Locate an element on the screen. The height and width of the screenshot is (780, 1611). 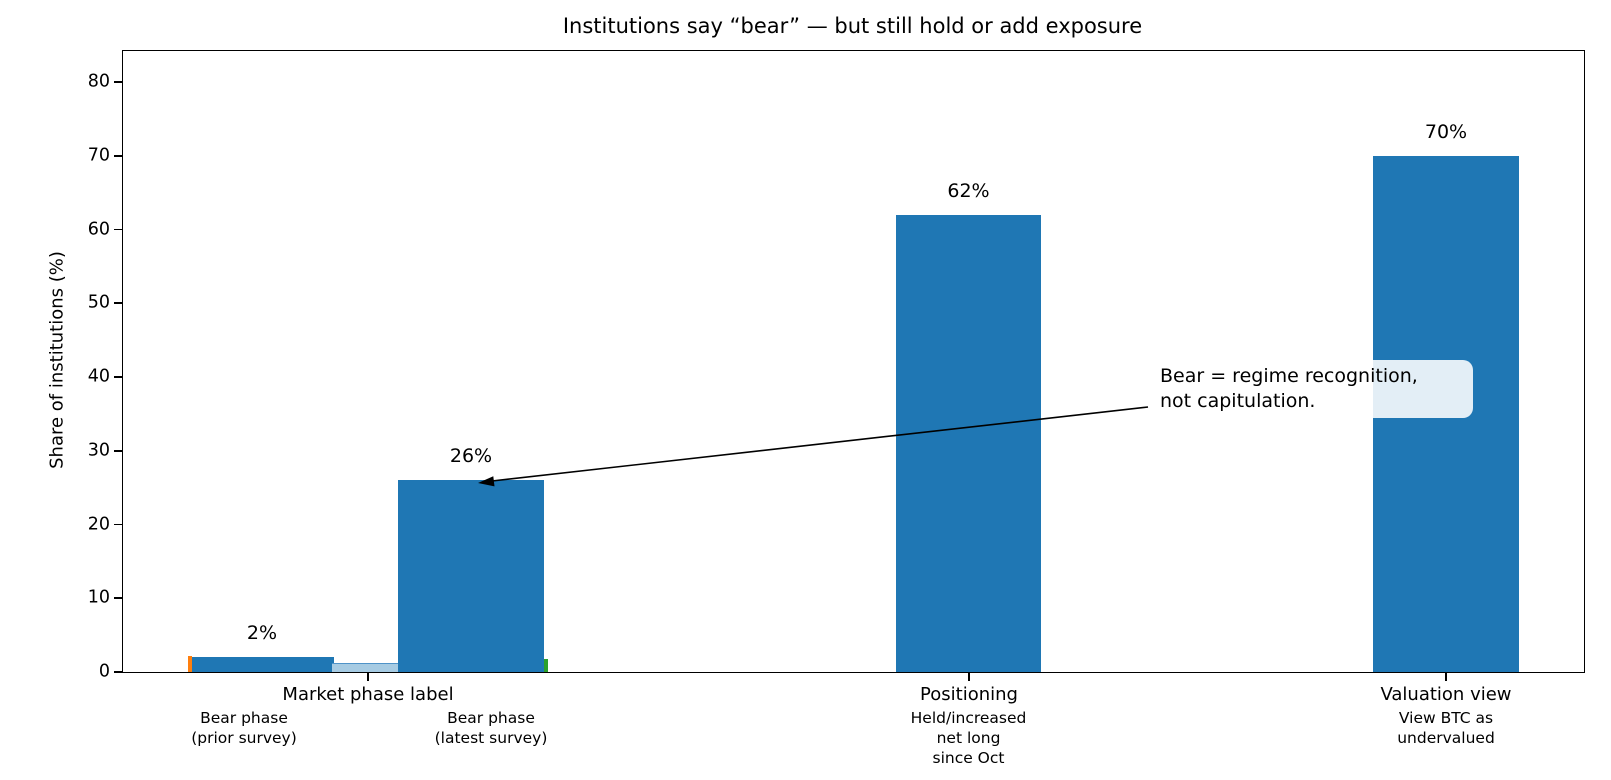
x-group-label: Market phase label is located at coordinates (368, 694).